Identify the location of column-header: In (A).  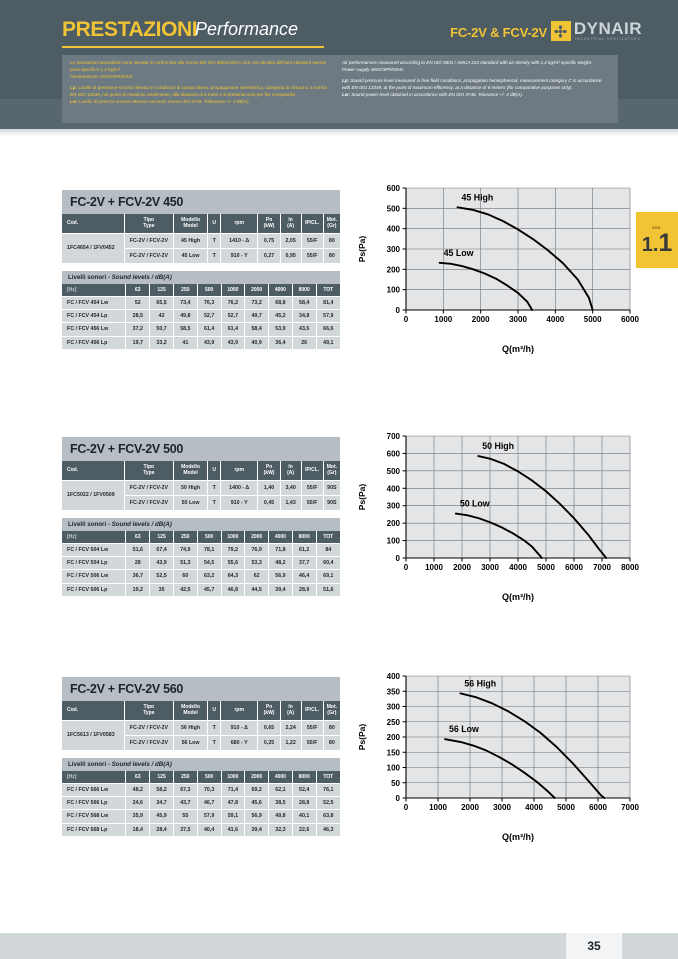
(291, 471).